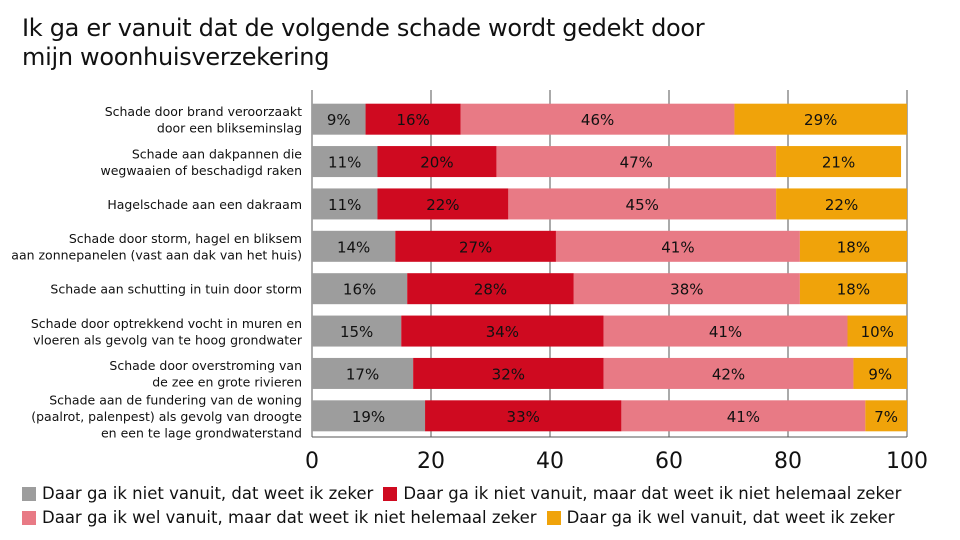  Describe the element at coordinates (166, 323) in the screenshot. I see `category-label: Schade door optrekkend vocht in muren en` at that location.